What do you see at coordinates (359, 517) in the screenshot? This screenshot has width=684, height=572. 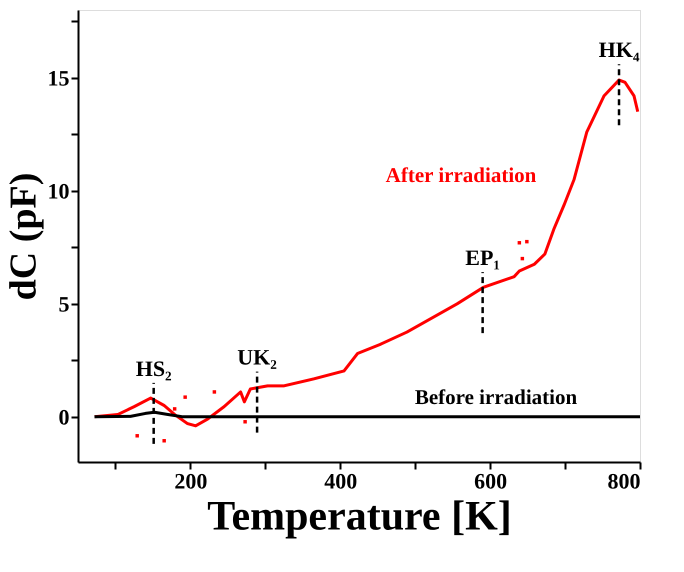 I see `x-axis-title: Temperature [K]` at bounding box center [359, 517].